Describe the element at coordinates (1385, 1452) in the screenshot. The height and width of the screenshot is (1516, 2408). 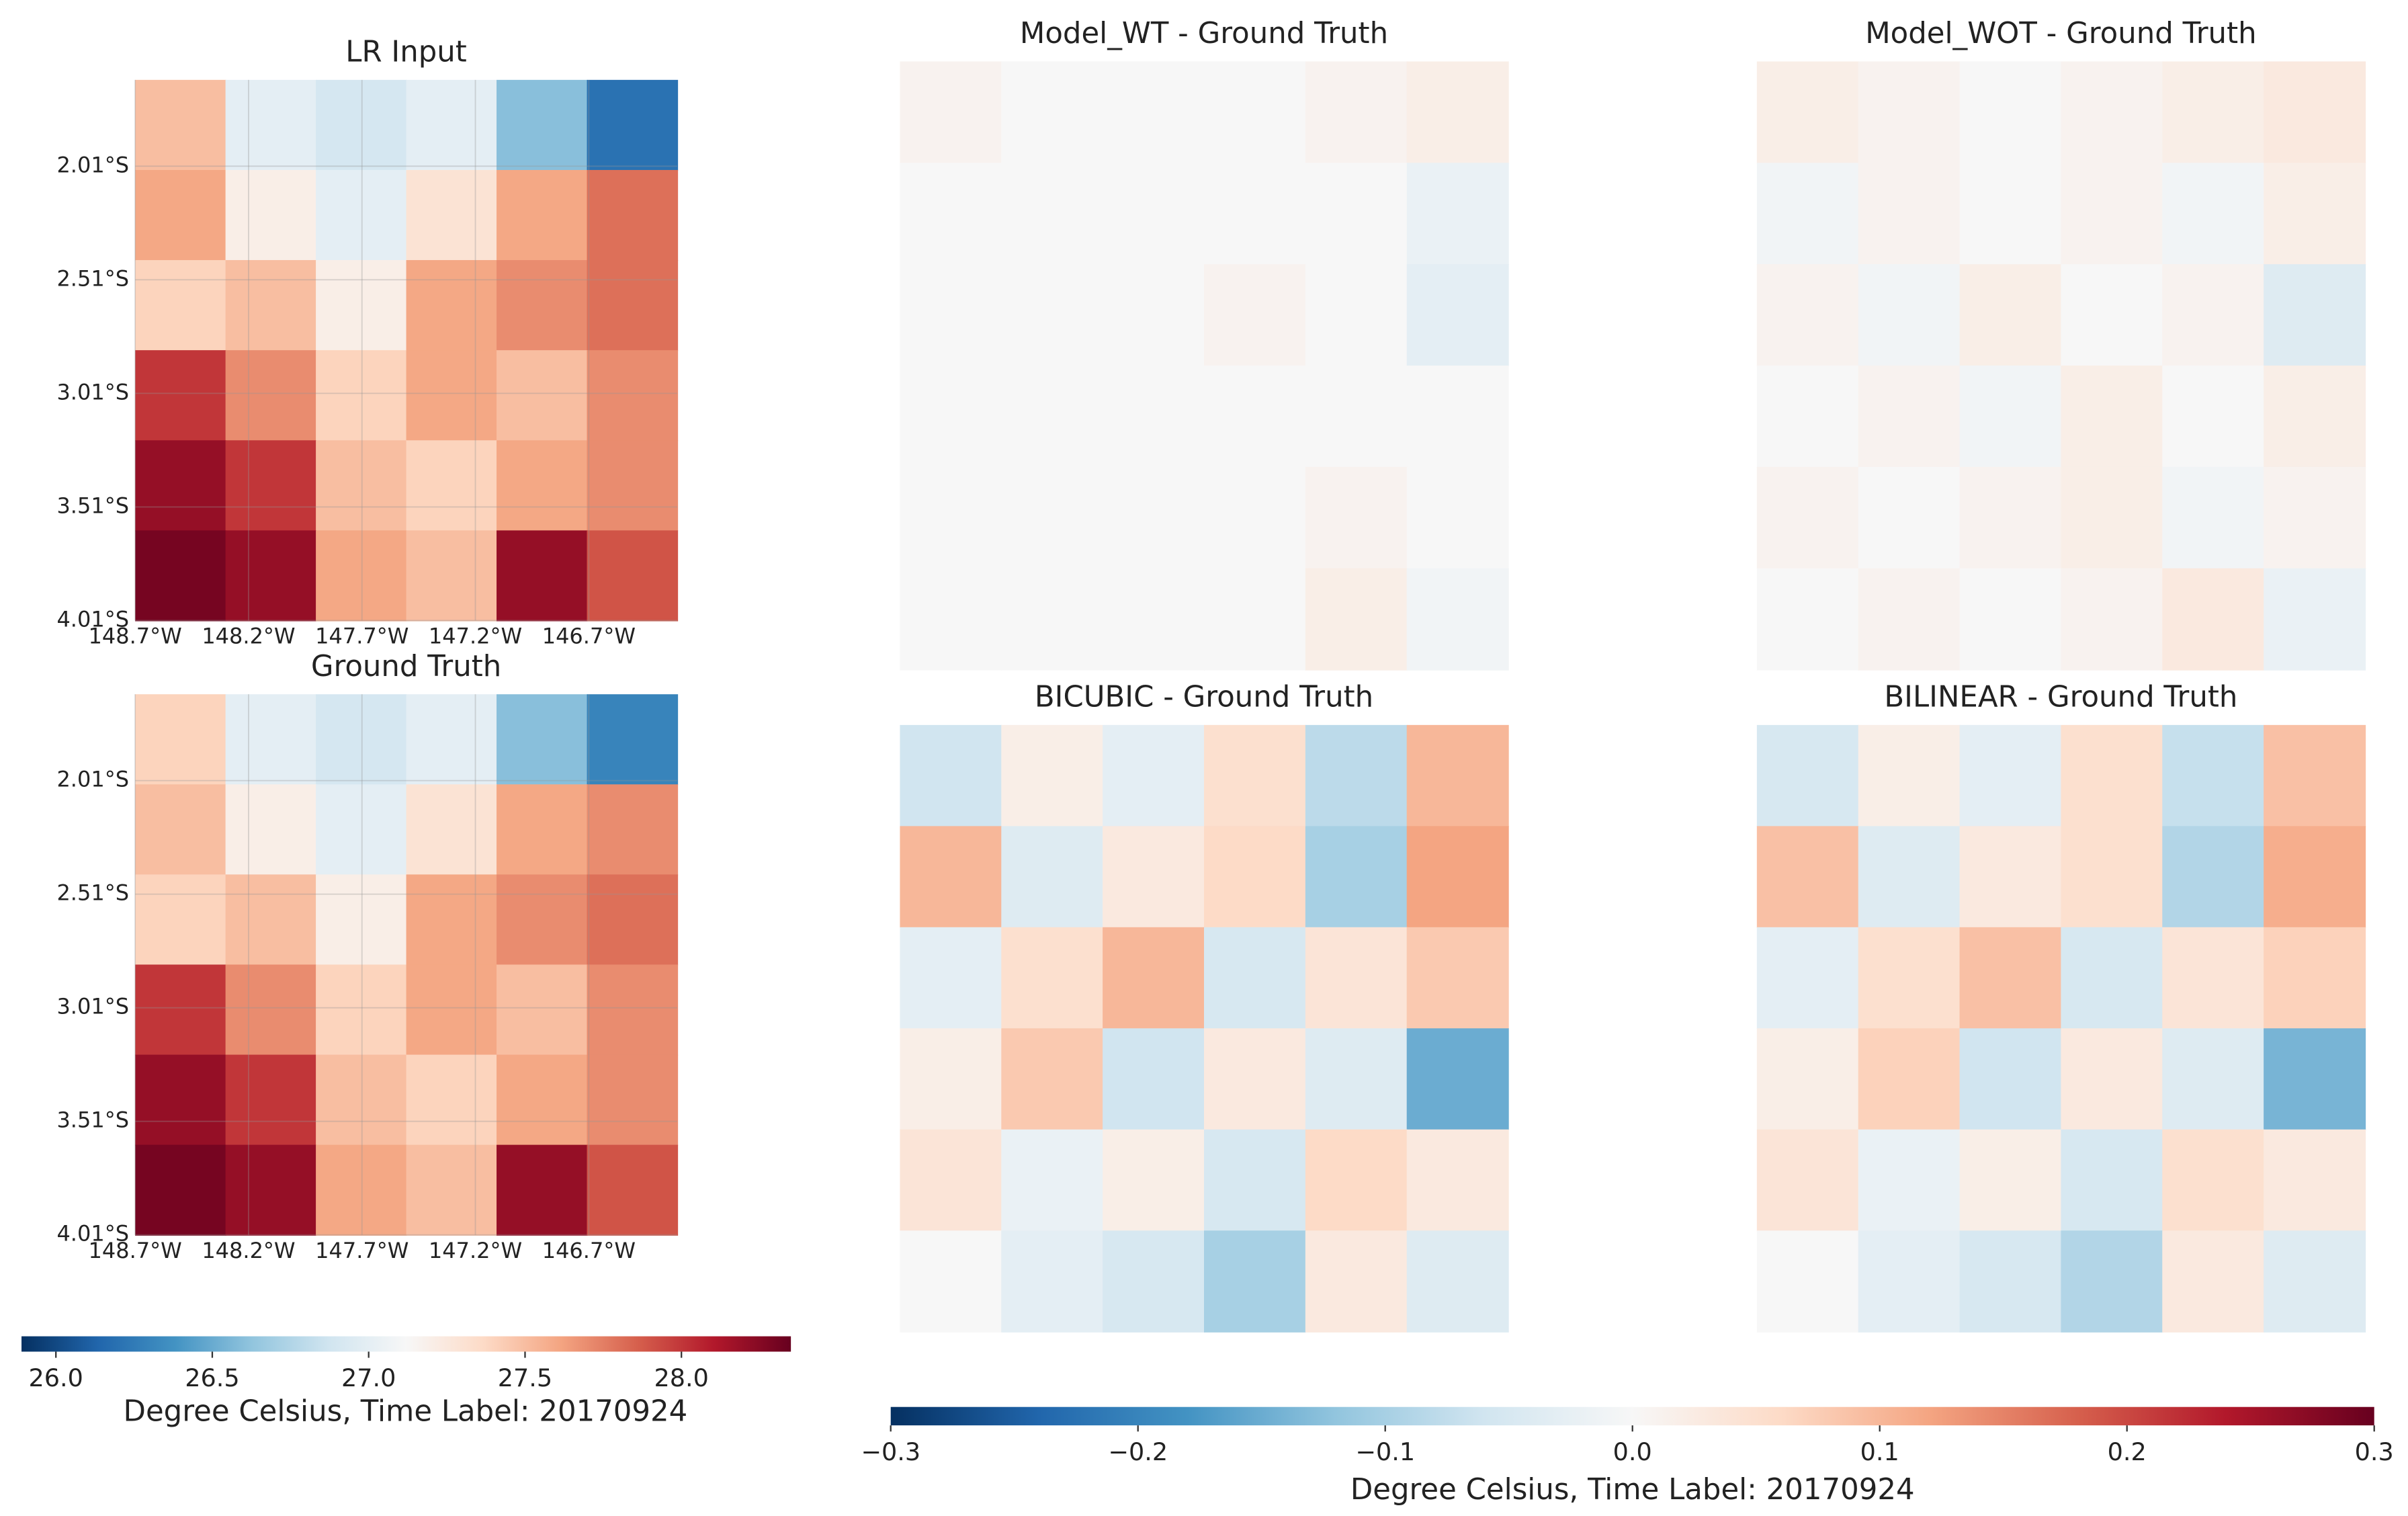
I see `colorbar-tick-label: −0.1` at that location.